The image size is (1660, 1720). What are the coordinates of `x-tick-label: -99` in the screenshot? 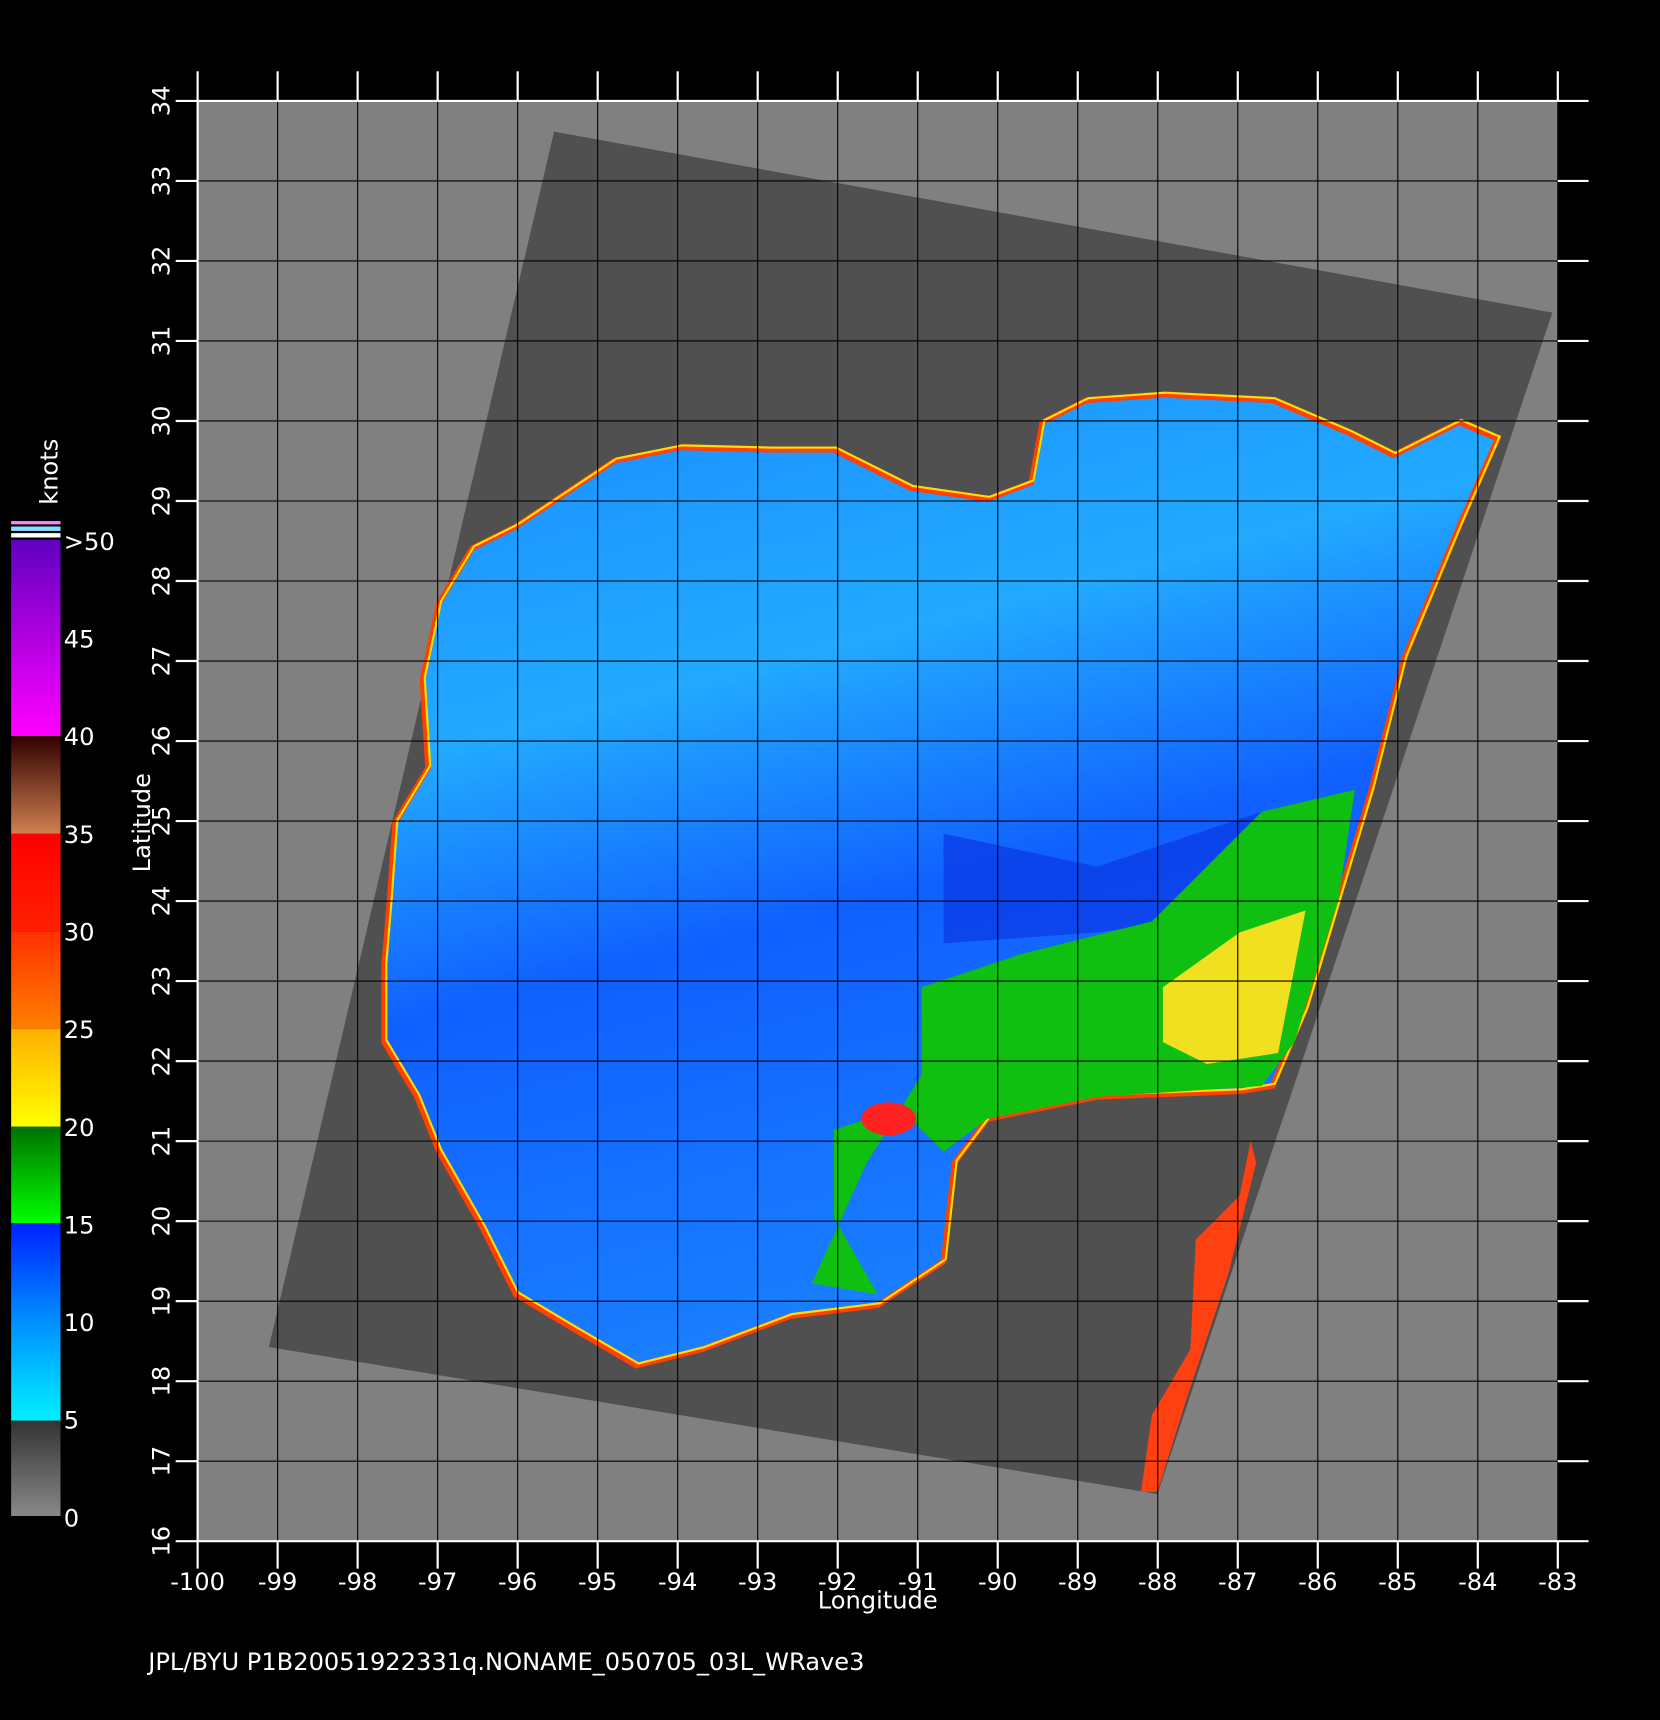 It's located at (277, 1582).